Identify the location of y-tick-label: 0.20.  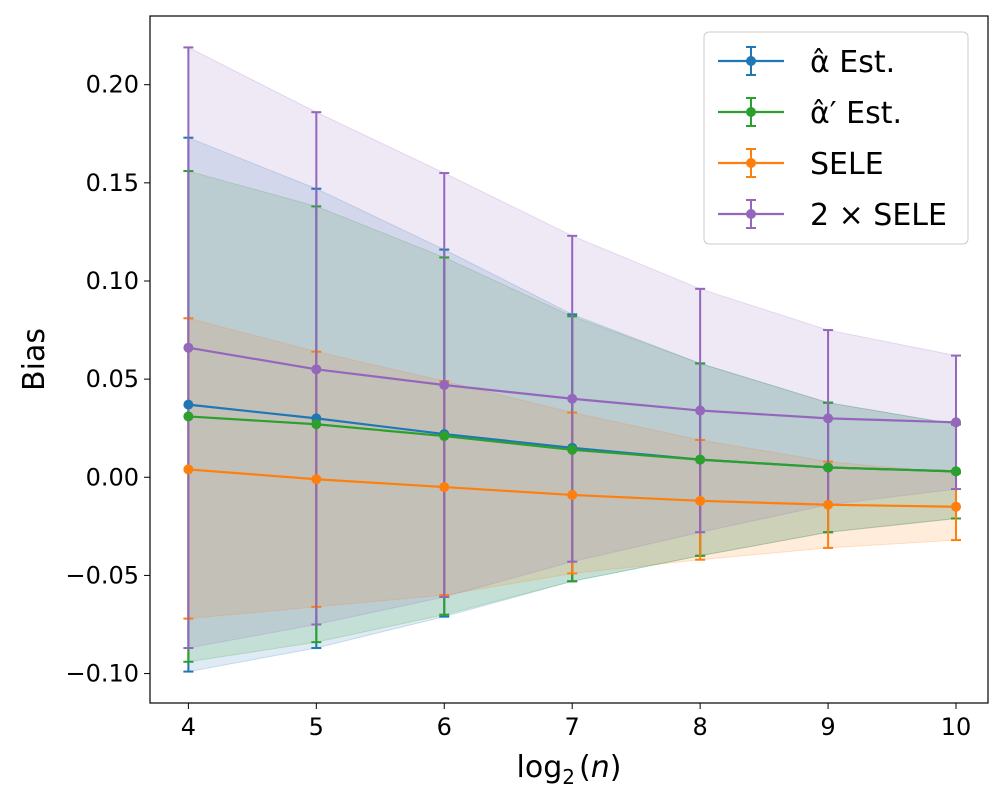
(112, 85).